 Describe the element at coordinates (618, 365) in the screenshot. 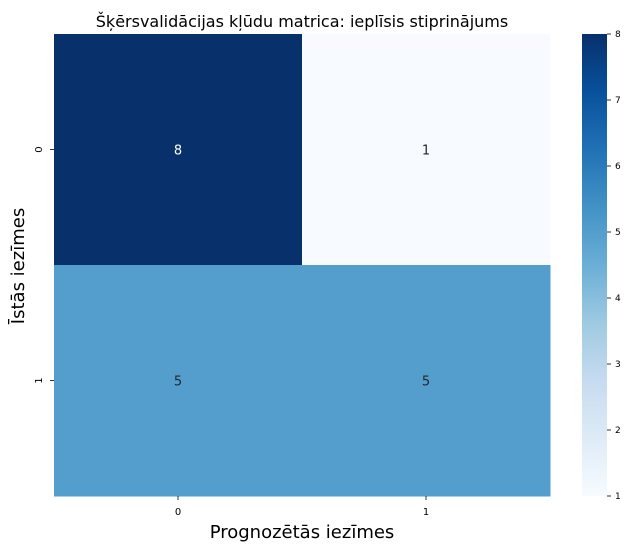

I see `colorbar-tick-label: 3` at that location.